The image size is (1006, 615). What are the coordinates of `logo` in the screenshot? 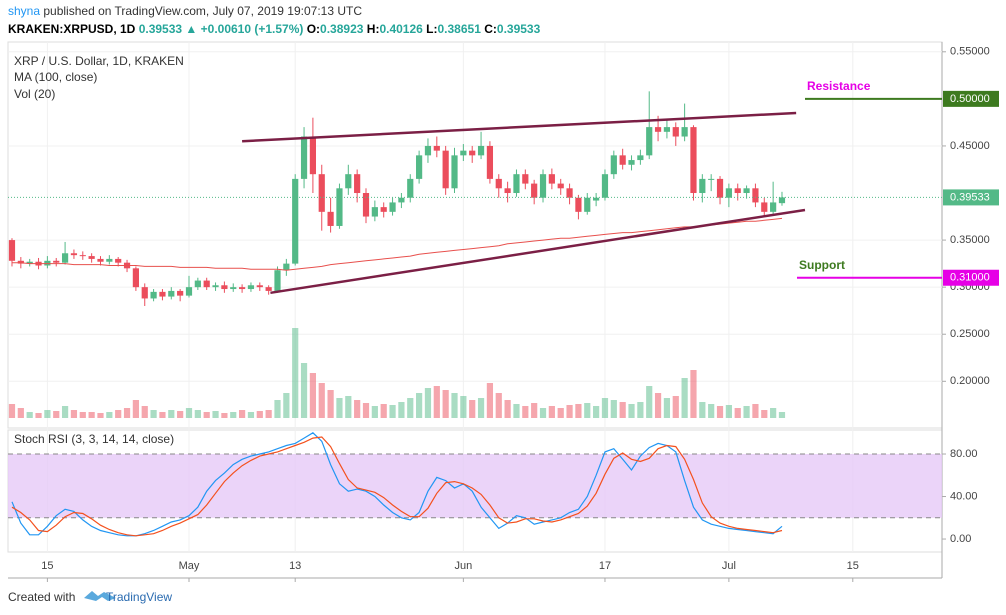 It's located at (100, 596).